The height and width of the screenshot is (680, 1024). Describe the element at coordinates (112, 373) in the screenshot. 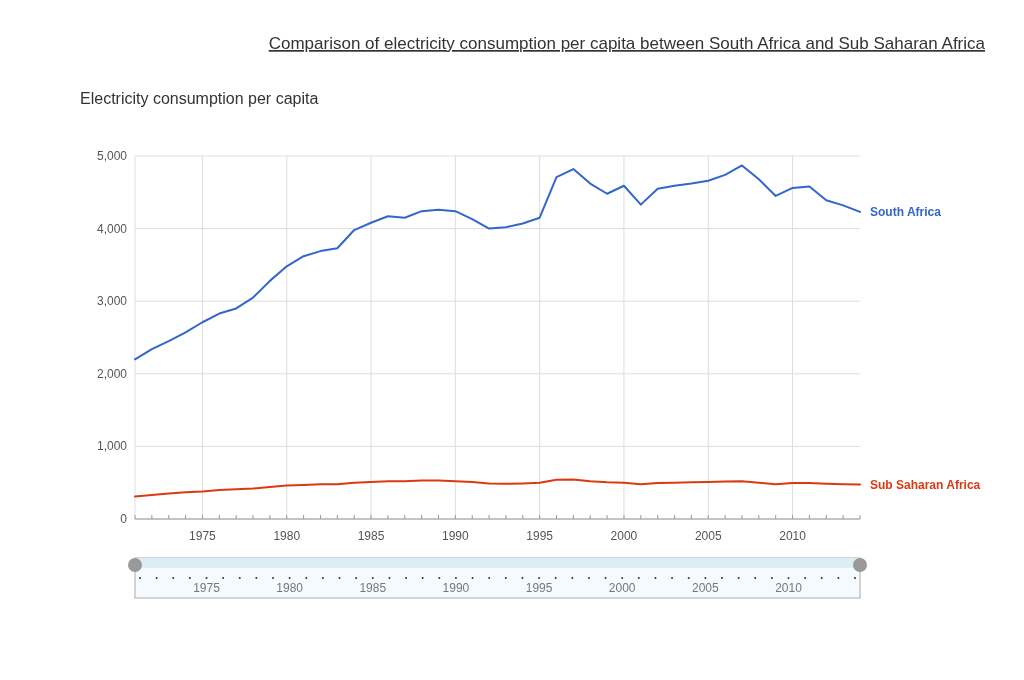

I see `y-tick-label: 2,000` at that location.